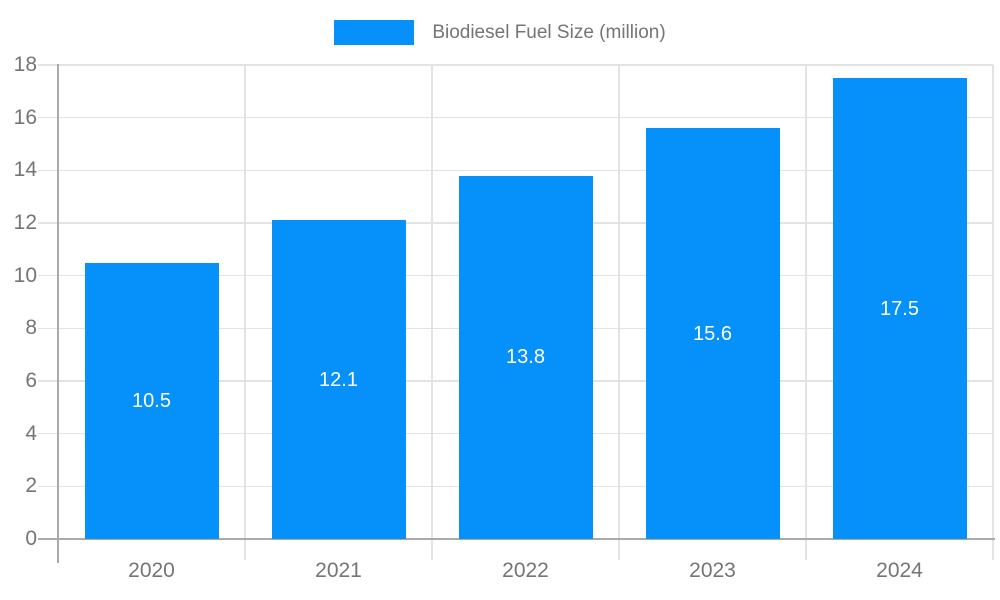 This screenshot has width=1000, height=600. What do you see at coordinates (899, 570) in the screenshot?
I see `x-axis-tick-label: 2024` at bounding box center [899, 570].